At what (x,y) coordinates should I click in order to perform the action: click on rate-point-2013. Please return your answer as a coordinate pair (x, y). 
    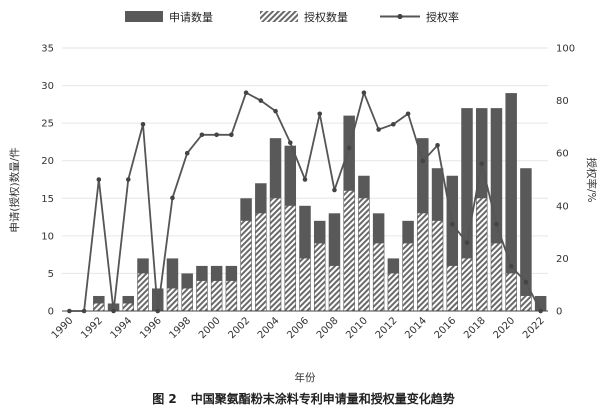
    Looking at the image, I should click on (408, 114).